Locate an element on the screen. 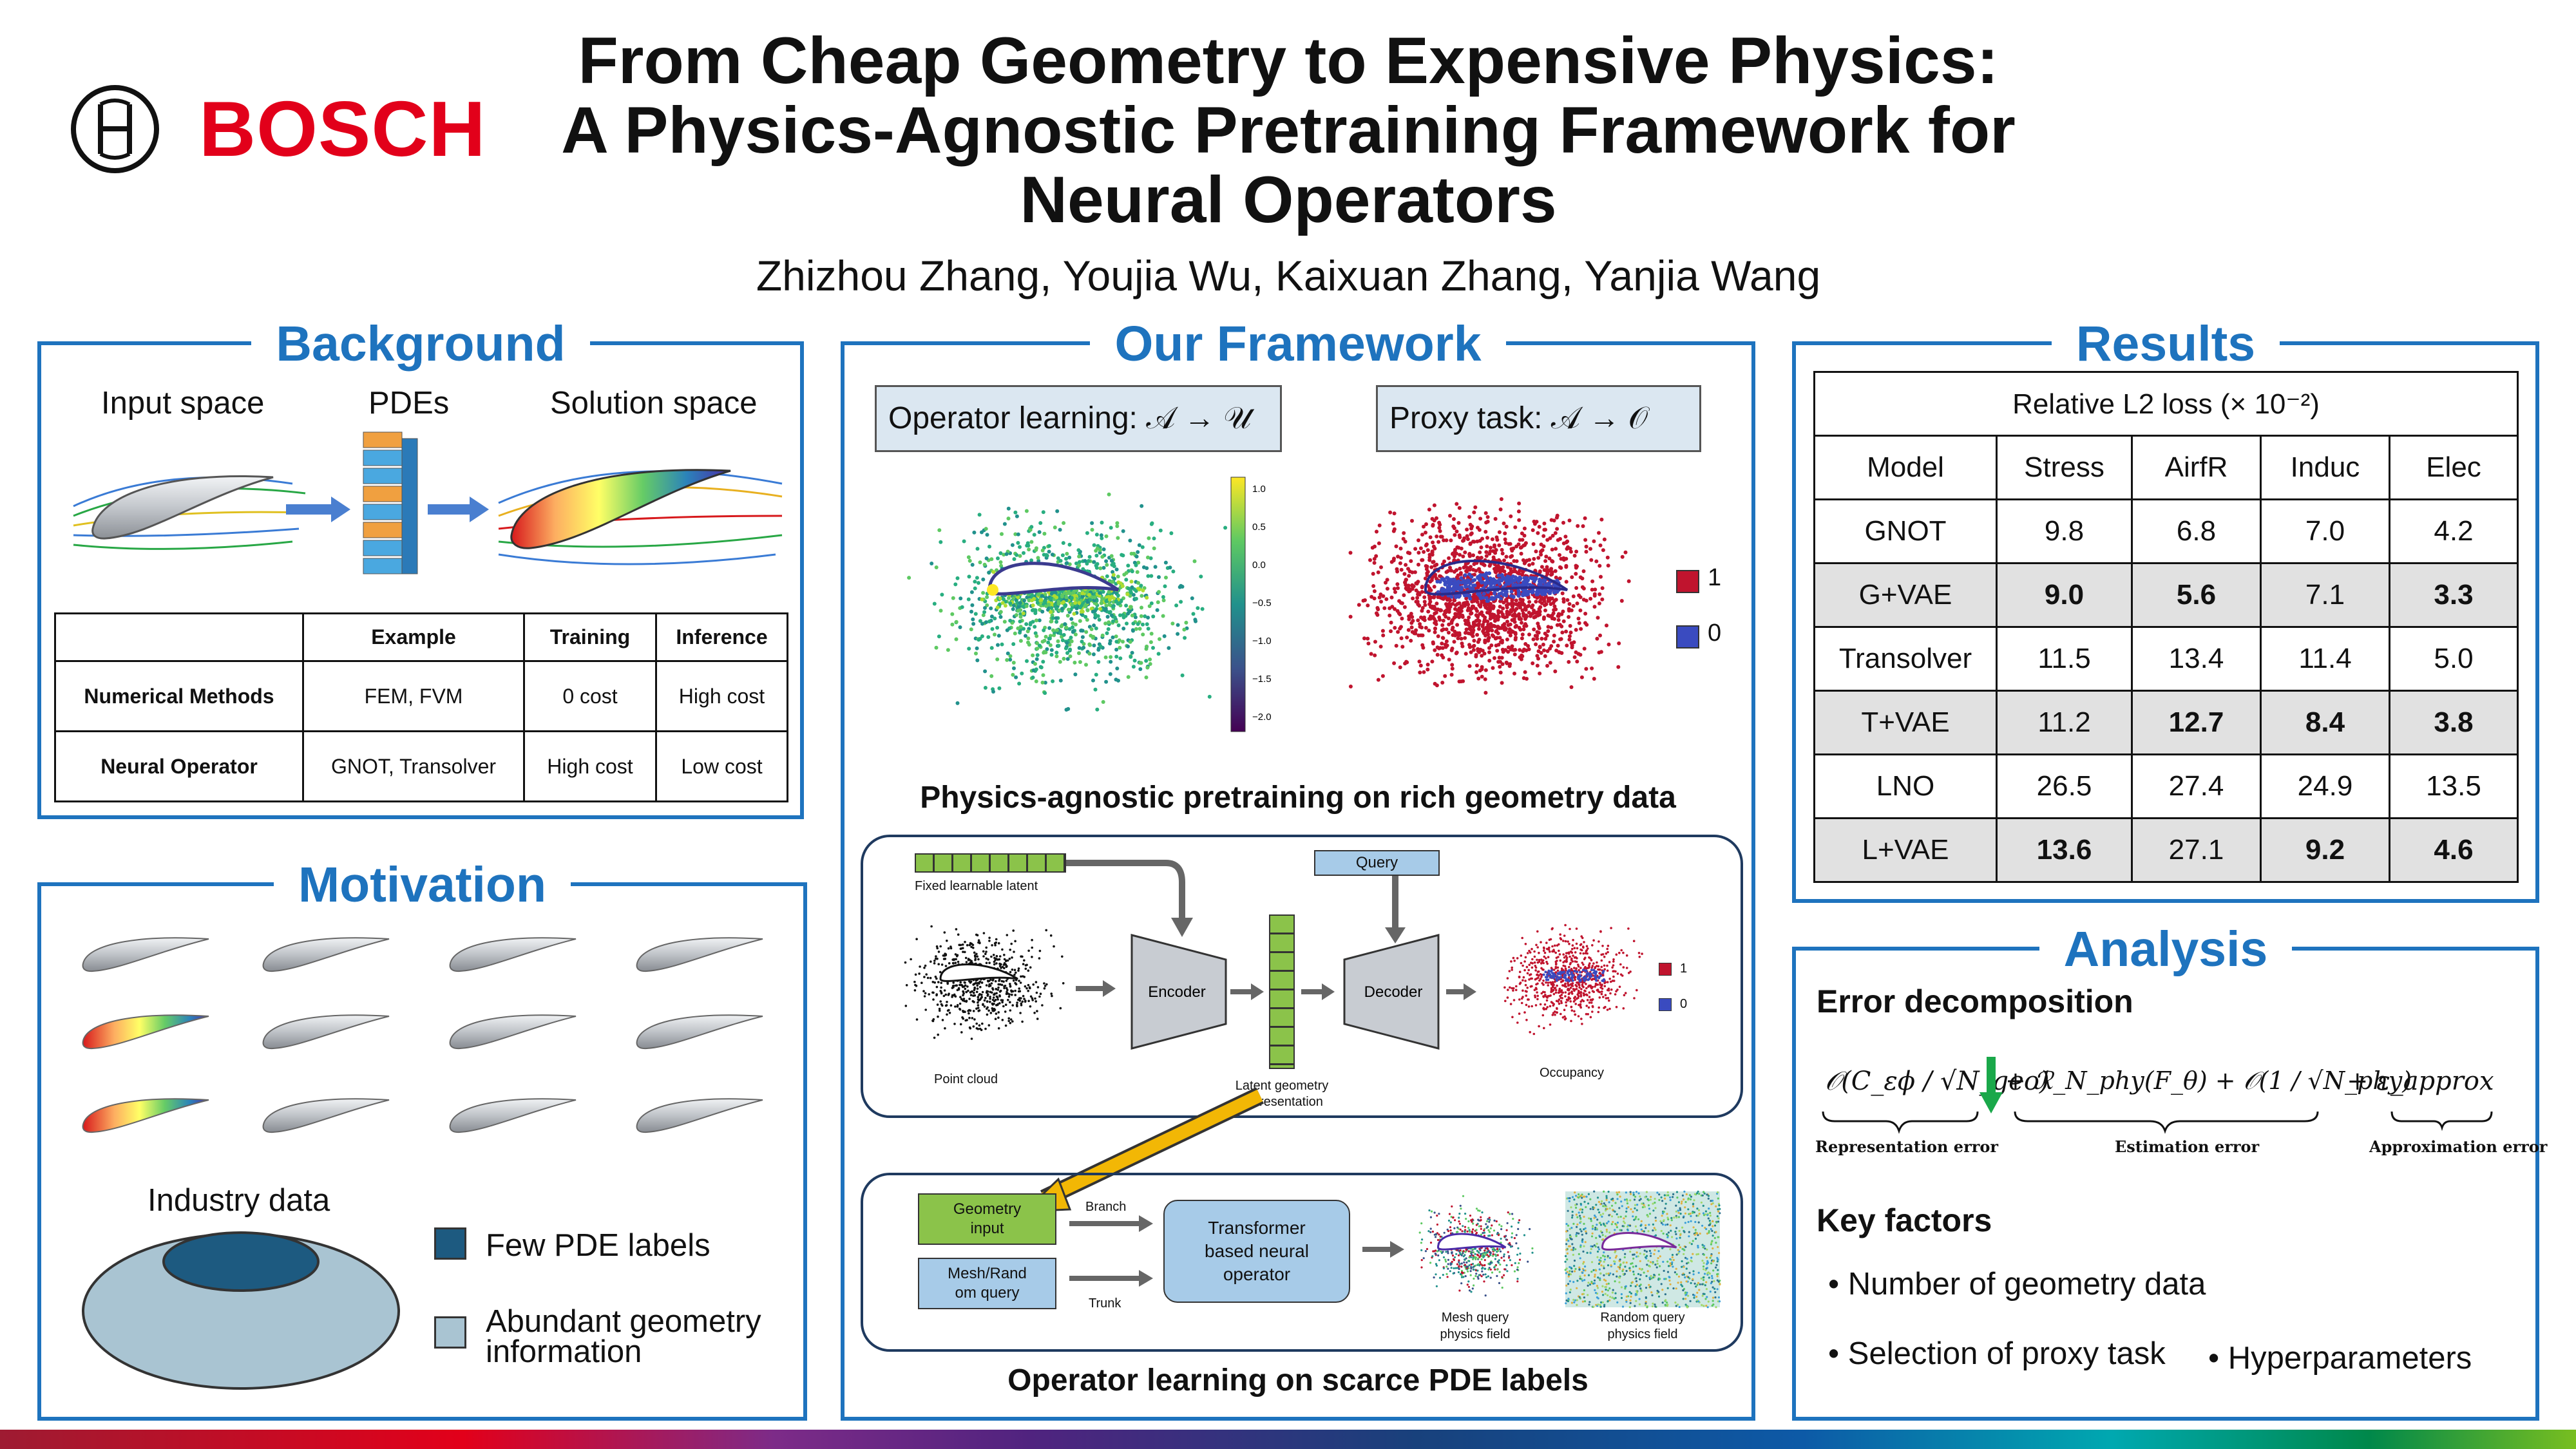 This screenshot has width=2576, height=1449. airfoil-shape is located at coordinates (326, 954).